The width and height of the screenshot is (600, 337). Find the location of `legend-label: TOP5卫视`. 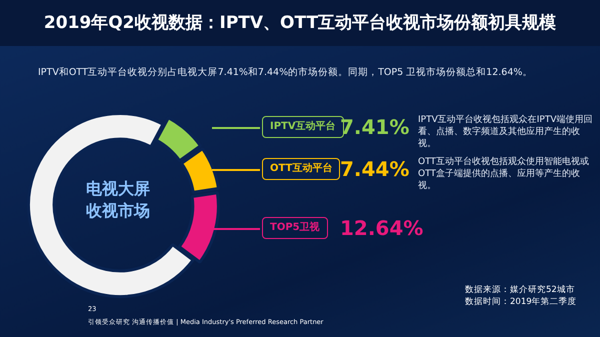

legend-label: TOP5卫视 is located at coordinates (295, 228).